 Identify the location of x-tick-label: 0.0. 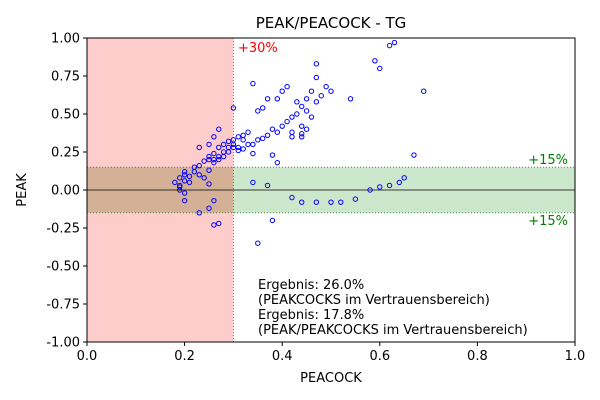
(87, 356).